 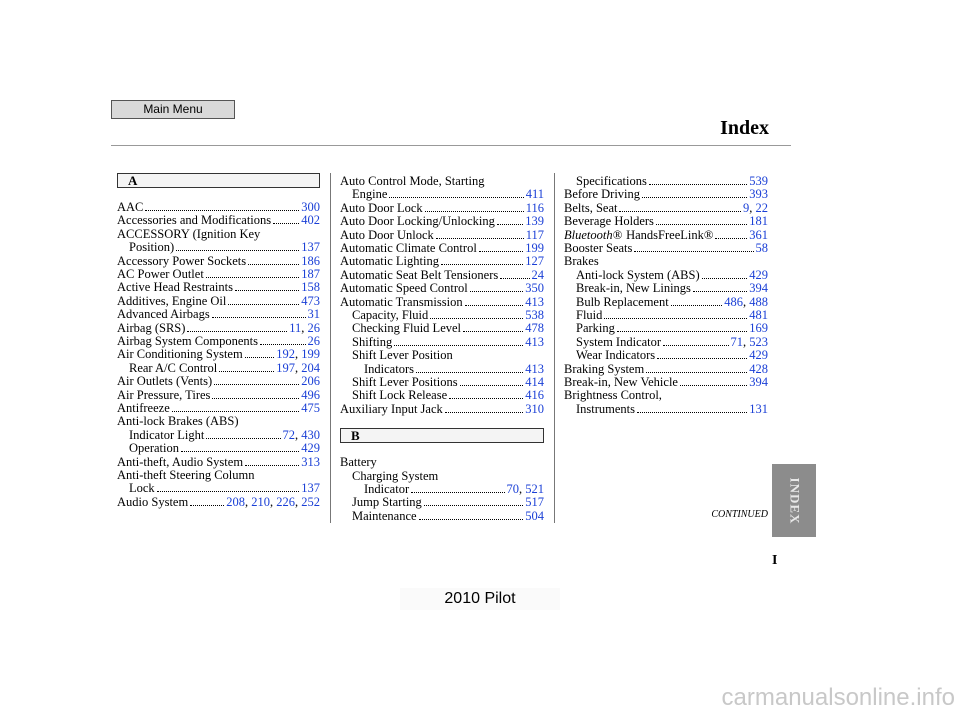 What do you see at coordinates (534, 315) in the screenshot?
I see `page-link: 538` at bounding box center [534, 315].